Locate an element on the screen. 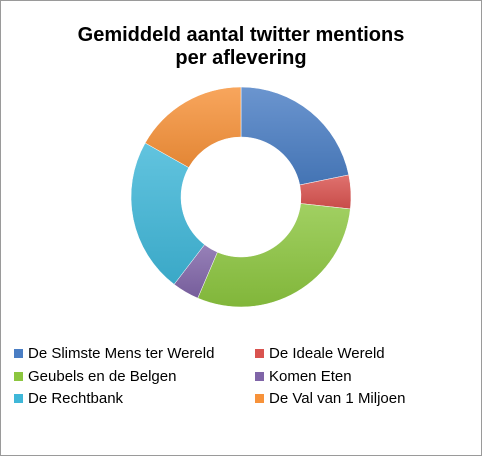  legend-item-geubels-en-de-belgen: Geubels en de Belgen is located at coordinates (95, 377).